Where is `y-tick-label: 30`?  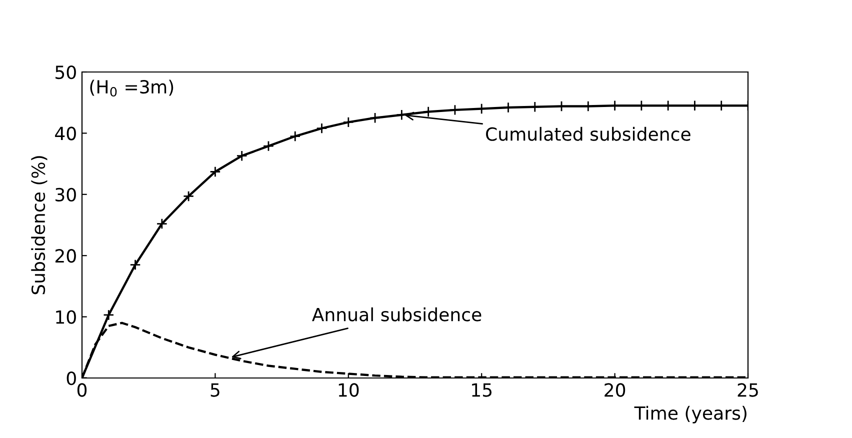 y-tick-label: 30 is located at coordinates (66, 195).